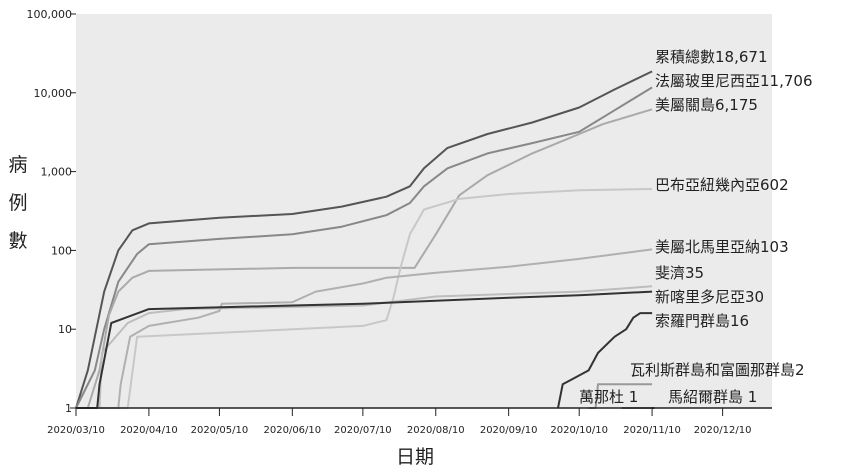  Describe the element at coordinates (220, 430) in the screenshot. I see `x-tick-label: 2020/05/10` at that location.